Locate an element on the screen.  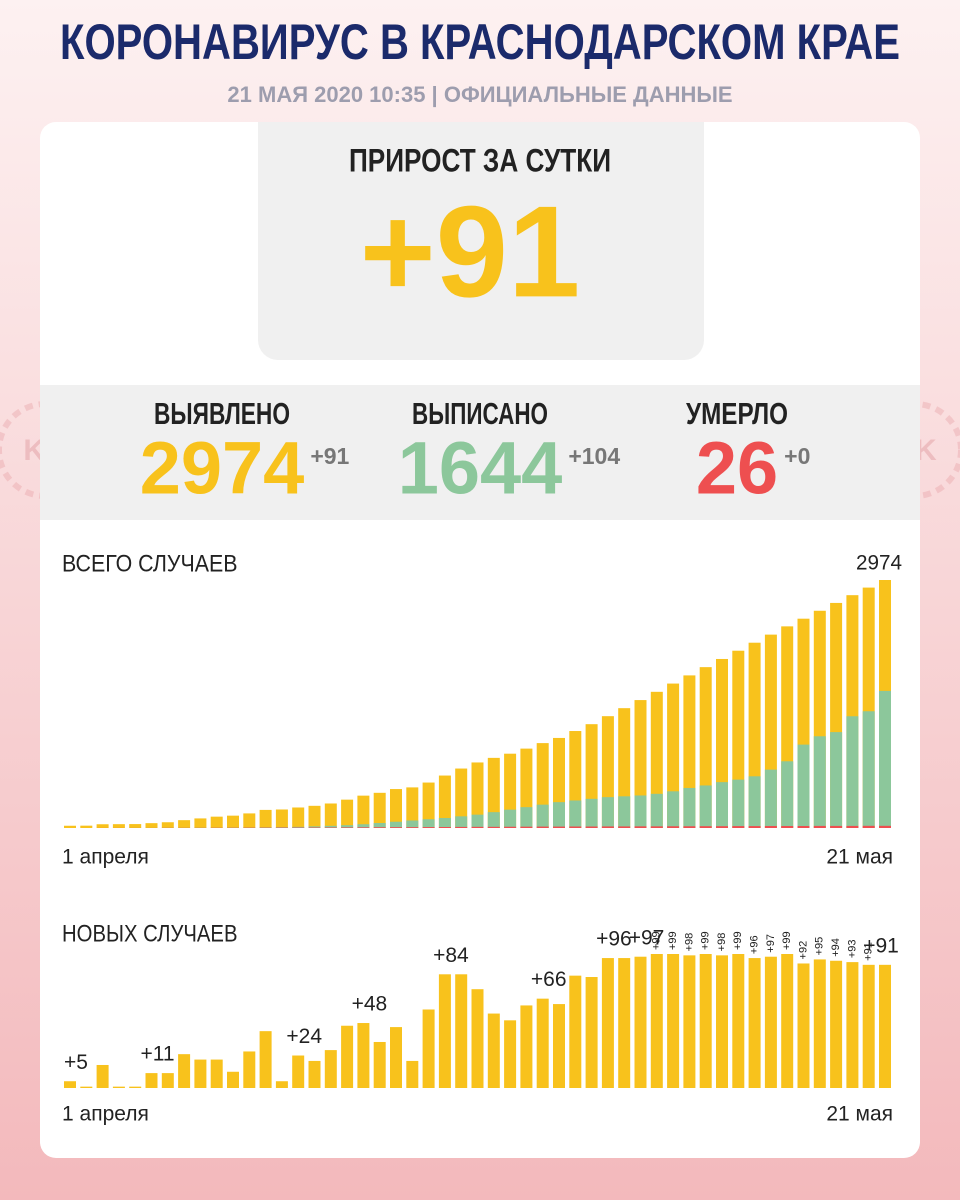
data-label: +48 is located at coordinates (370, 1004).